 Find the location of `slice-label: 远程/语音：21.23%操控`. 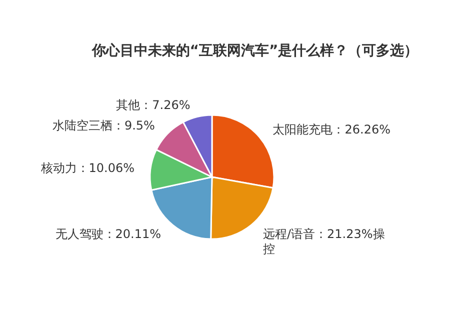

slice-label: 远程/语音：21.23%操控 is located at coordinates (323, 241).